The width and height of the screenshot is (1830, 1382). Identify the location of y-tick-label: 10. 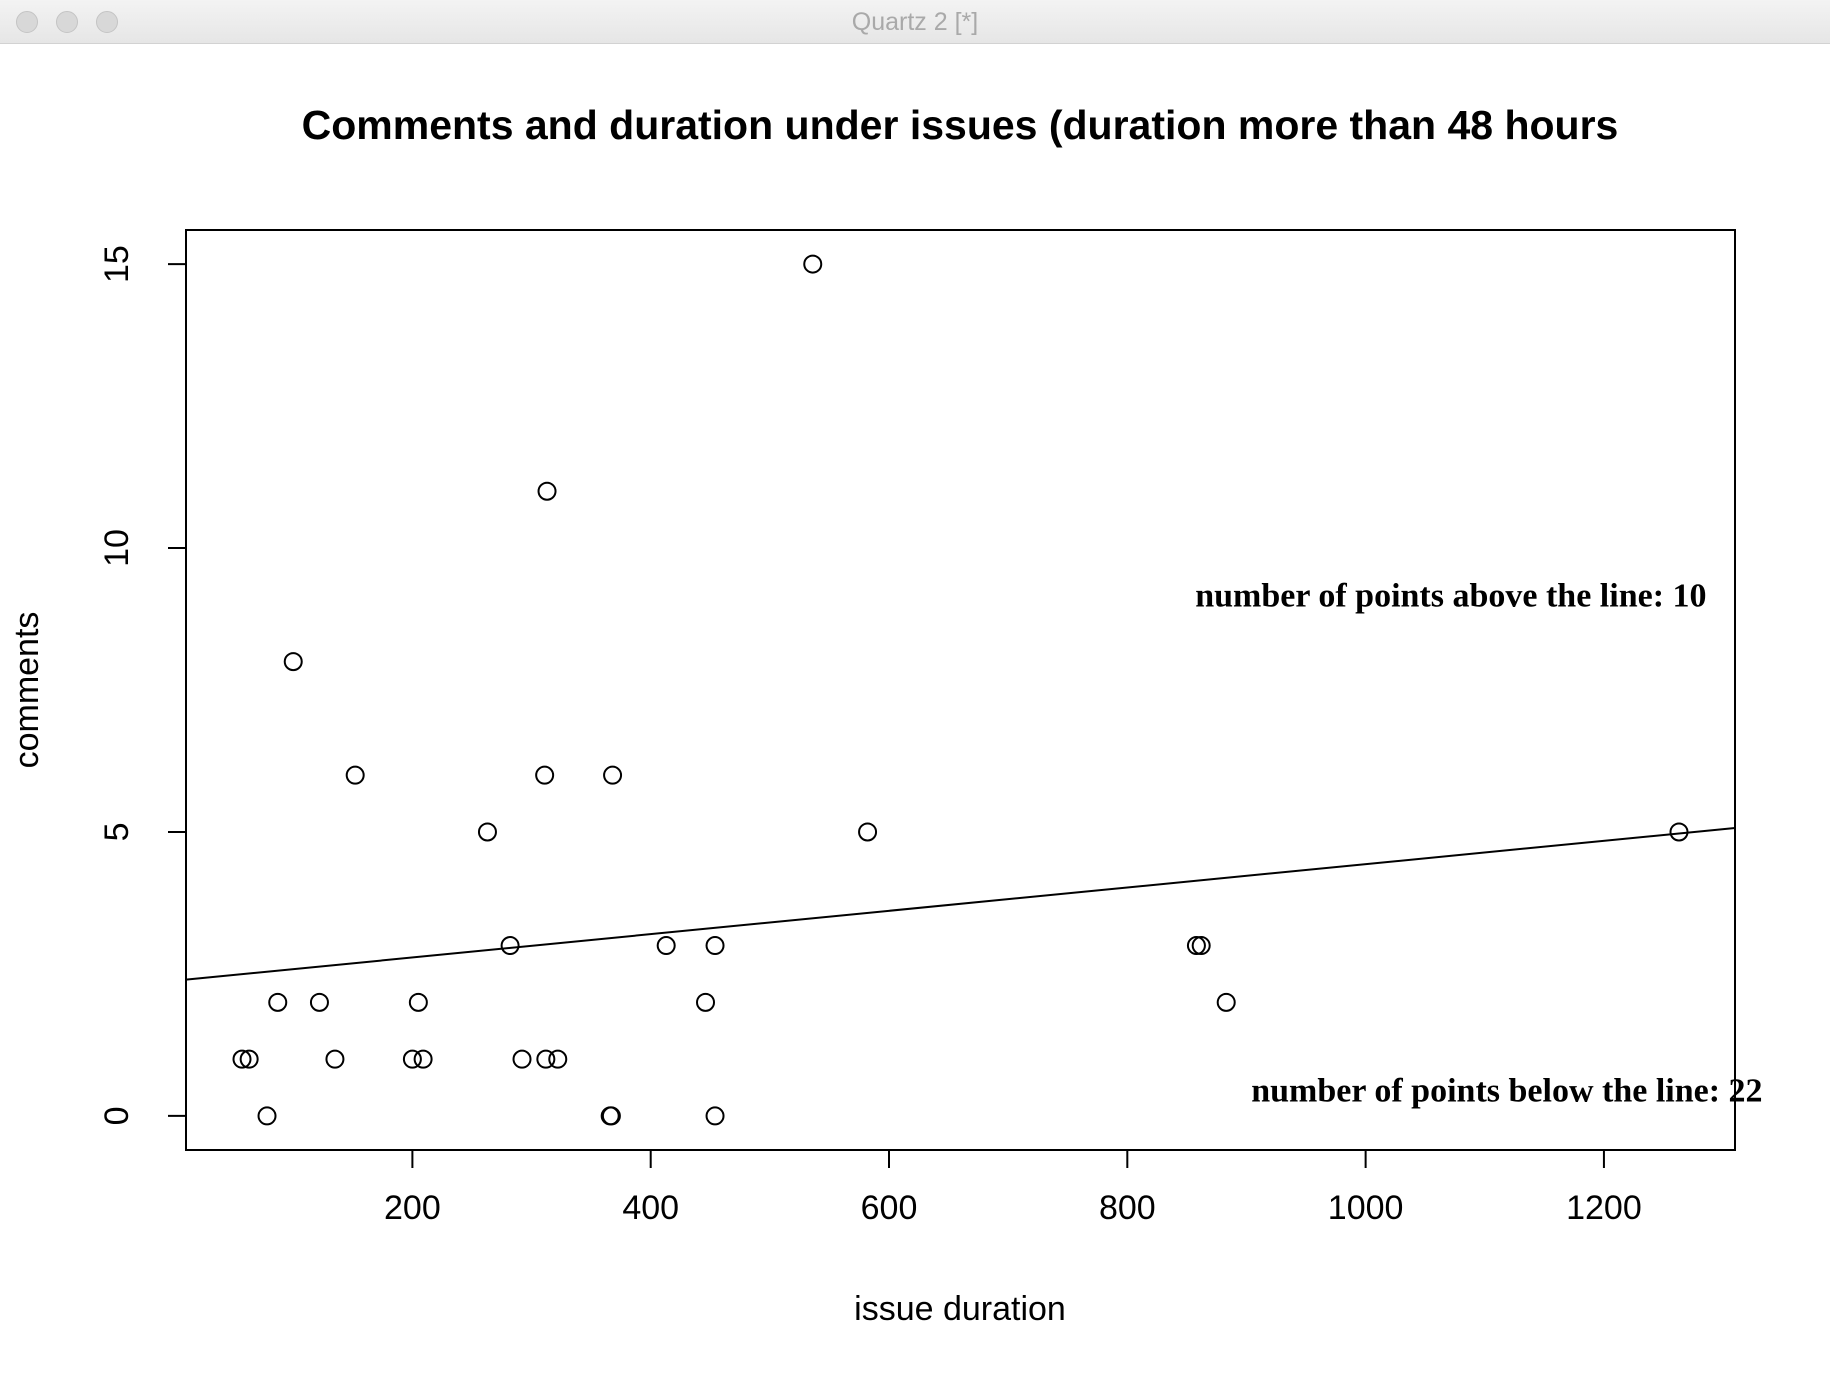
(117, 548).